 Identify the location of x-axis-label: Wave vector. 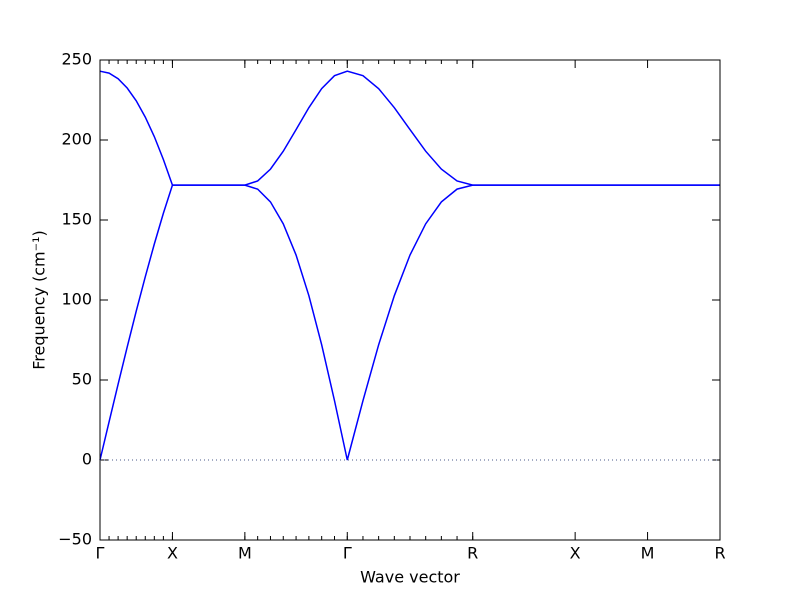
(410, 577).